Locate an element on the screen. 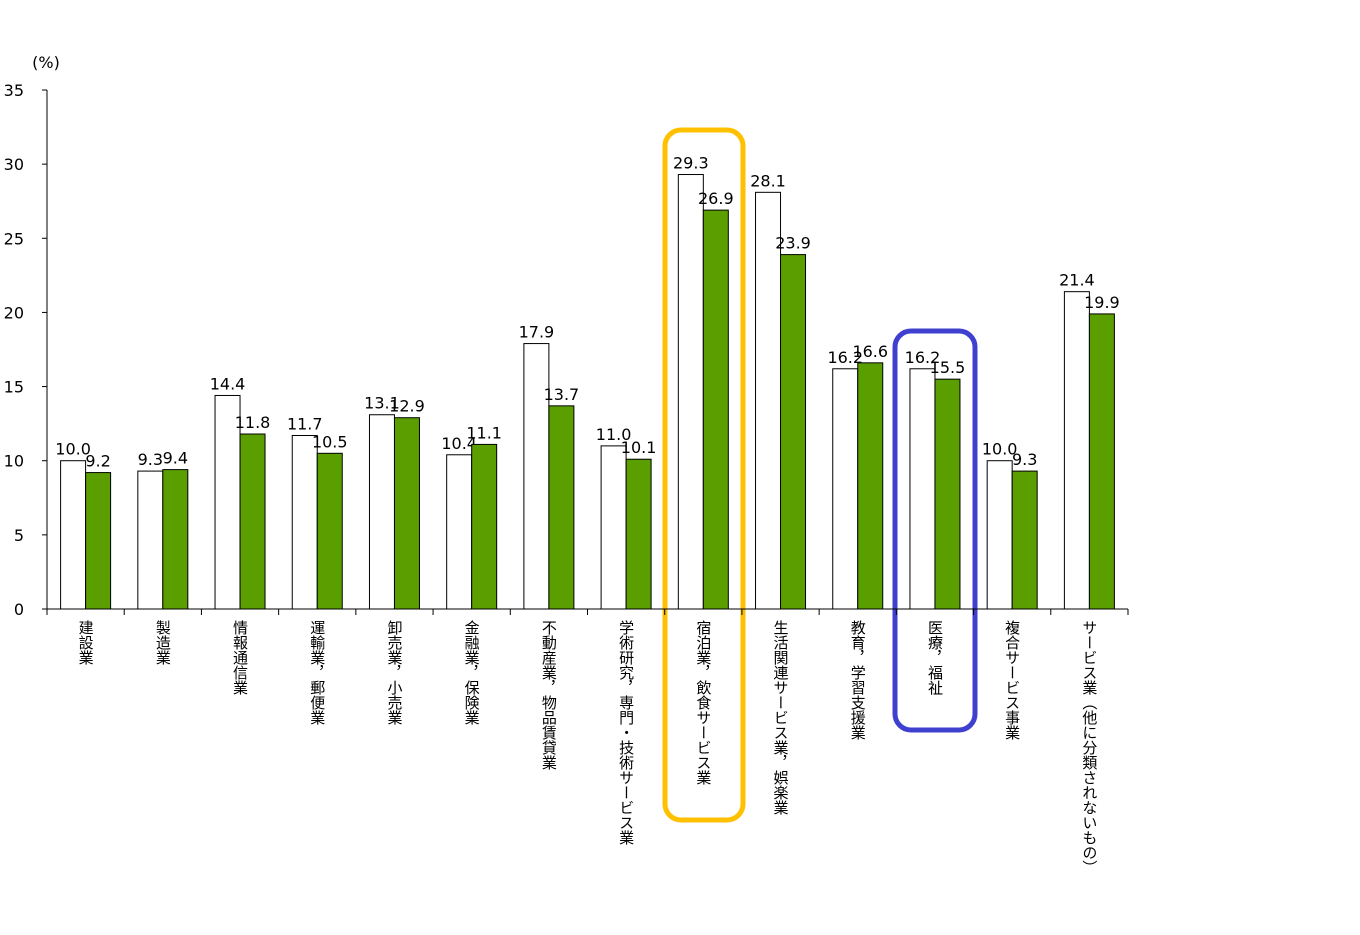 This screenshot has width=1360, height=935. y-tick-label: 30 is located at coordinates (14, 164).